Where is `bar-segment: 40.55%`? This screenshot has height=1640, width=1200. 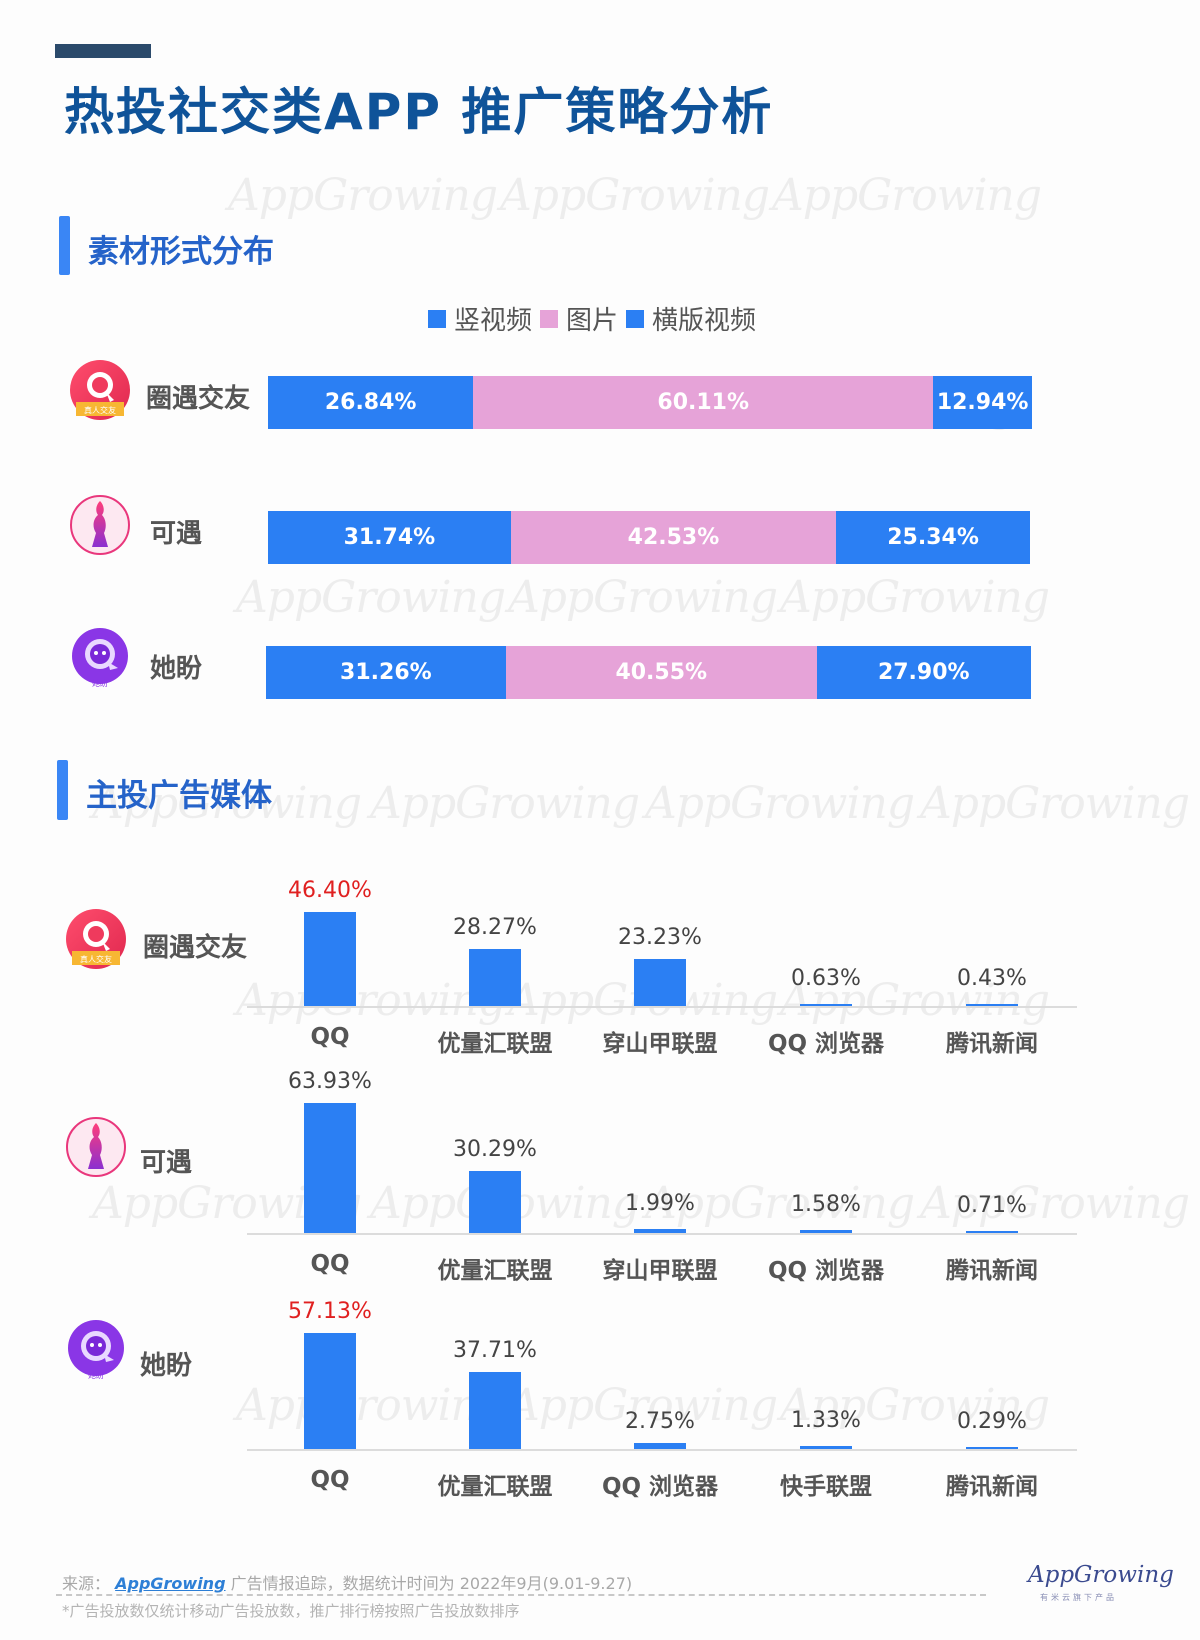 bar-segment: 40.55% is located at coordinates (661, 672).